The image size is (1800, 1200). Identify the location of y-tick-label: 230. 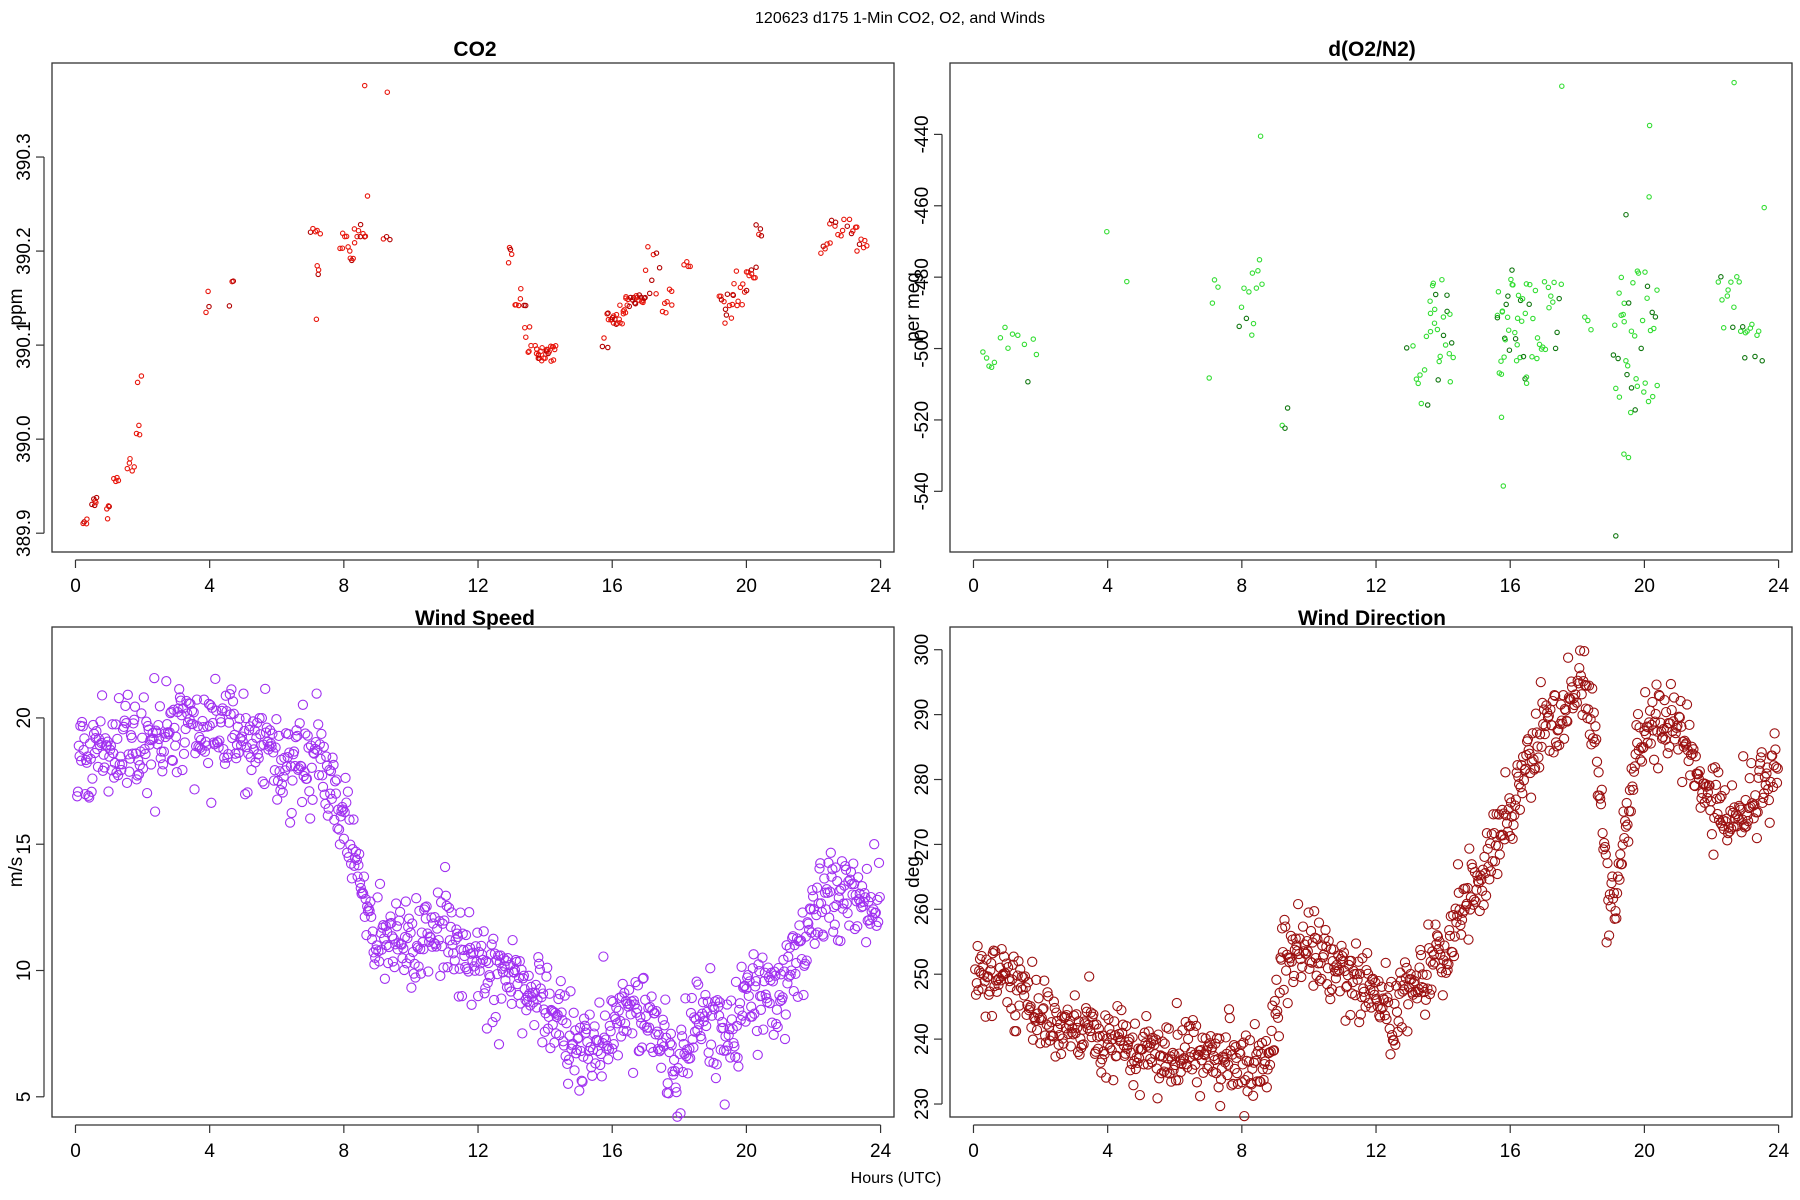
(922, 1104).